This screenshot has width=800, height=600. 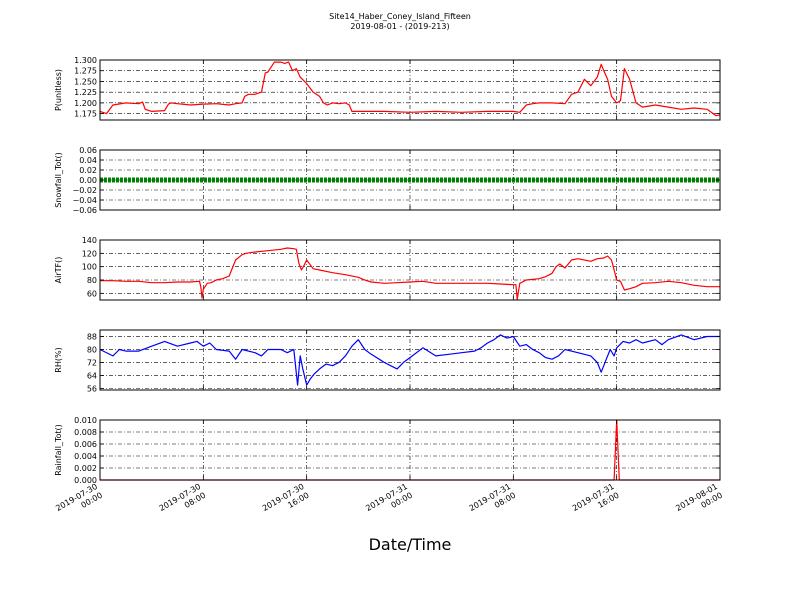 What do you see at coordinates (92, 375) in the screenshot?
I see `y-tick-label: 64` at bounding box center [92, 375].